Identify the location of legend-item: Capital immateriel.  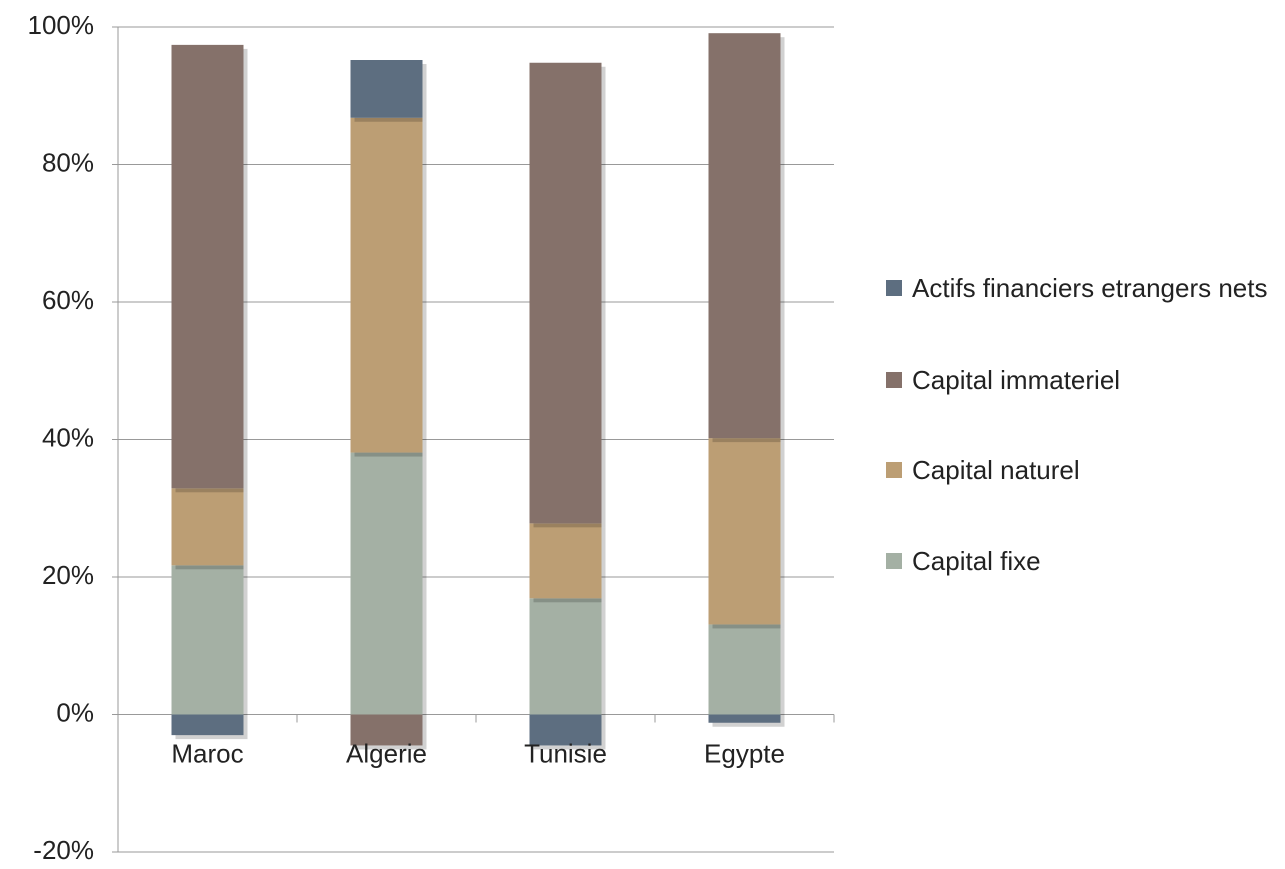
(1083, 380).